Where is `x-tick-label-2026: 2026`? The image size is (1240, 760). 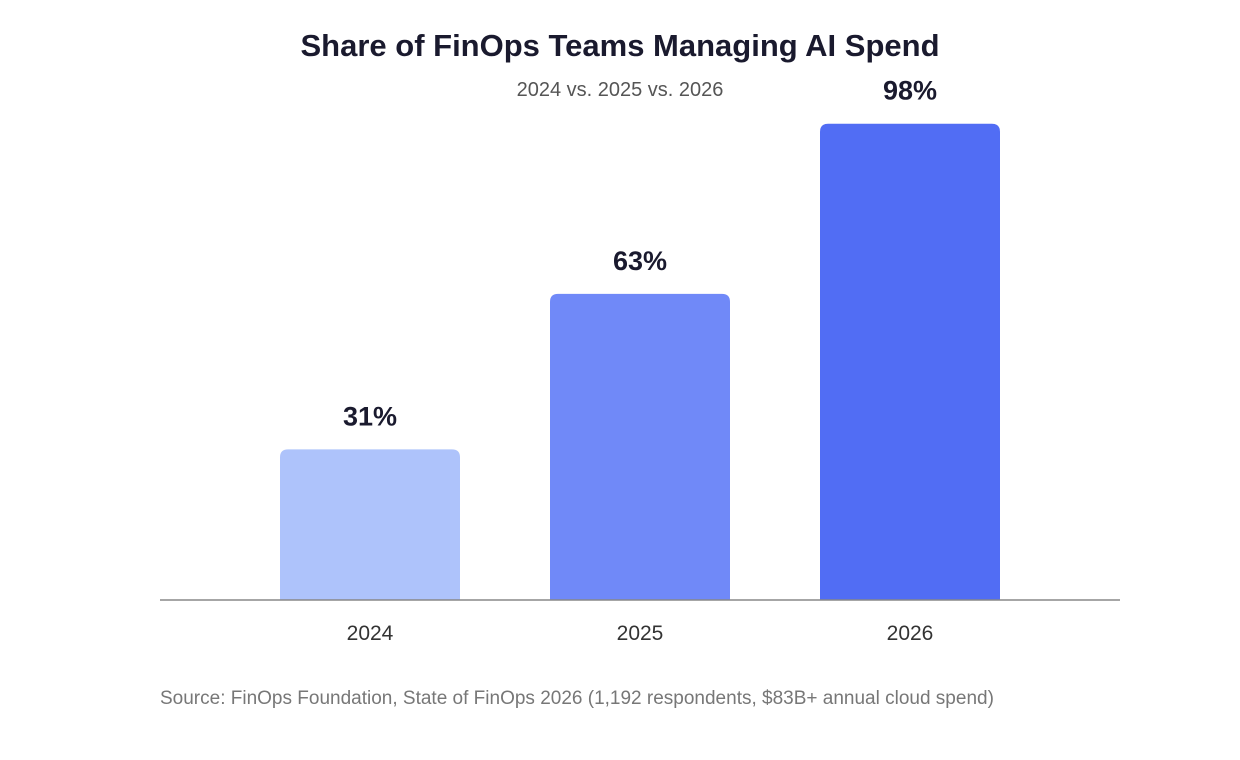 x-tick-label-2026: 2026 is located at coordinates (910, 633).